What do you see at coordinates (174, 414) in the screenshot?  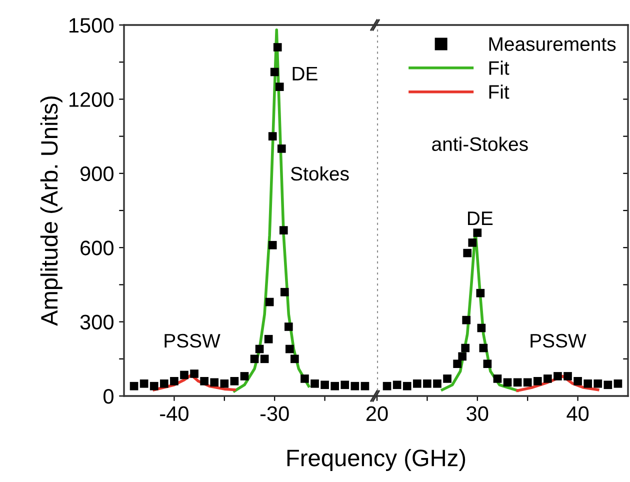 I see `x-tick-label: -40` at bounding box center [174, 414].